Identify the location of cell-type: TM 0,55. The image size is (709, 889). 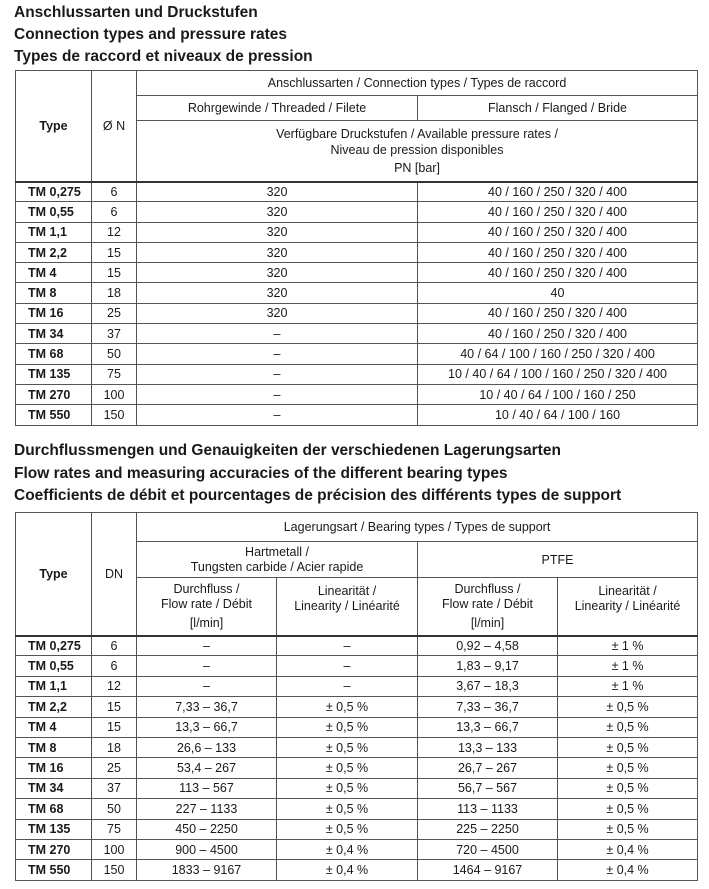
(53, 212).